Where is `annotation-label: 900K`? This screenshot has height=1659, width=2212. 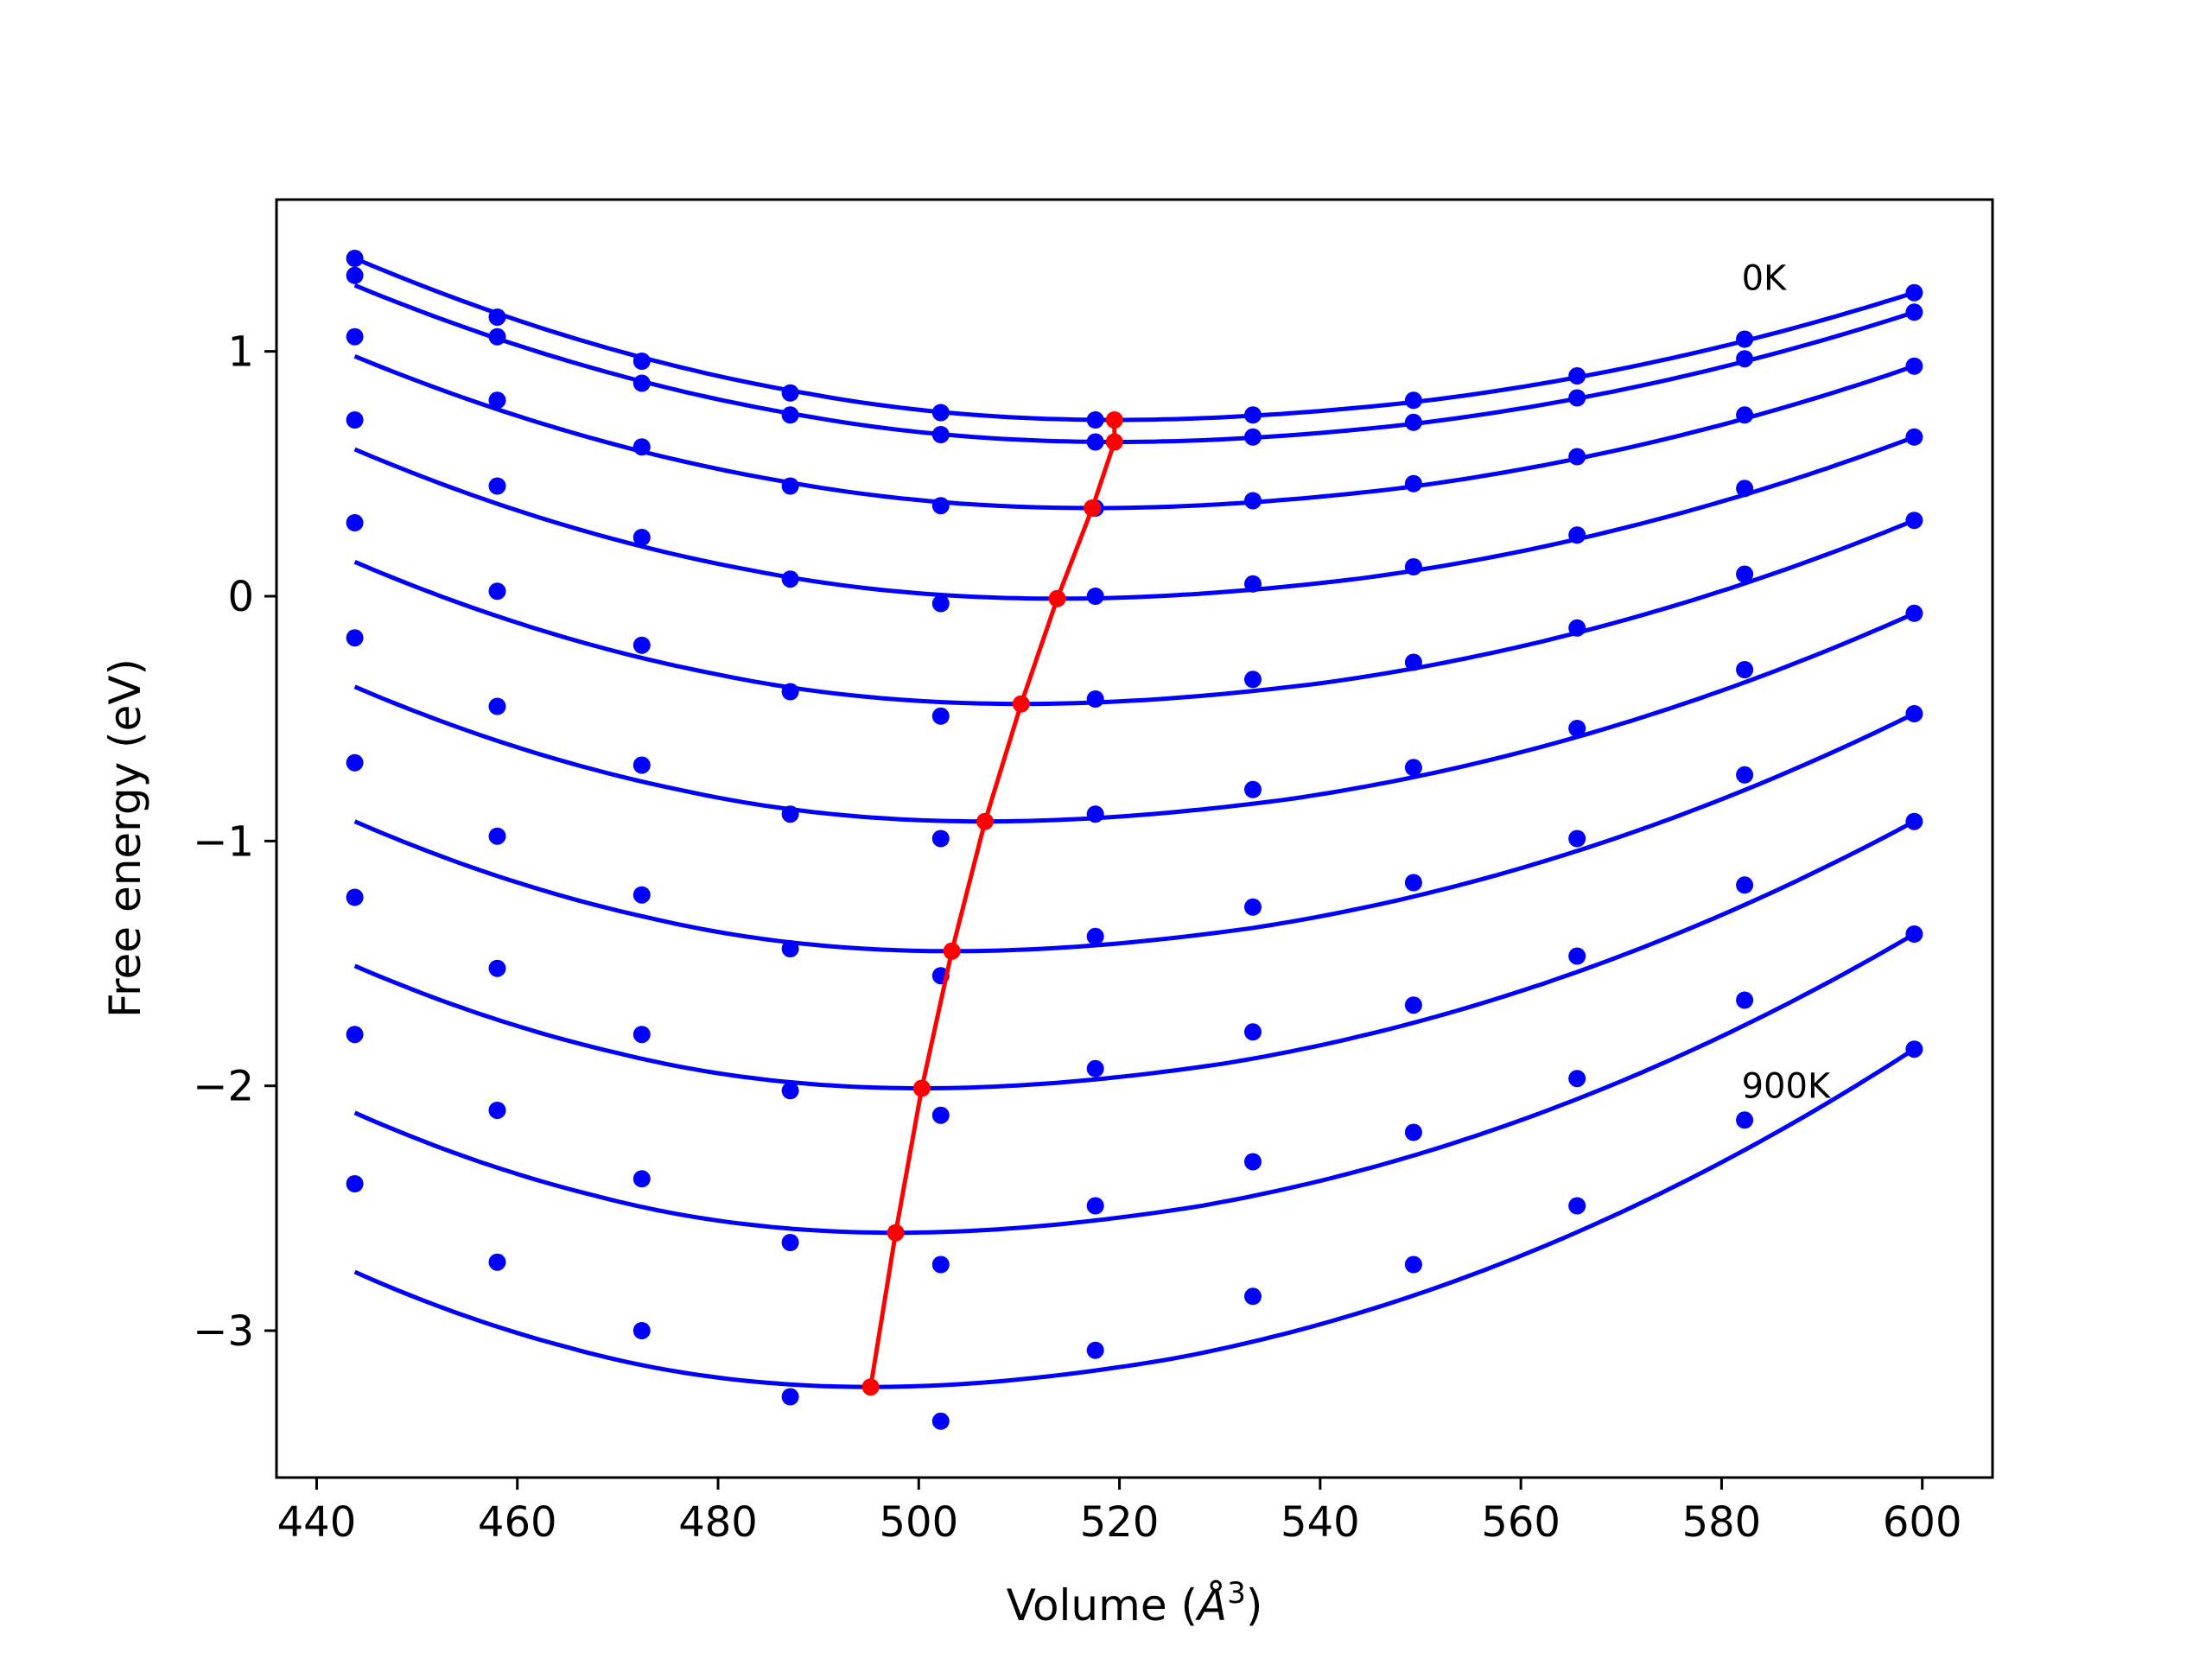 annotation-label: 900K is located at coordinates (1787, 1087).